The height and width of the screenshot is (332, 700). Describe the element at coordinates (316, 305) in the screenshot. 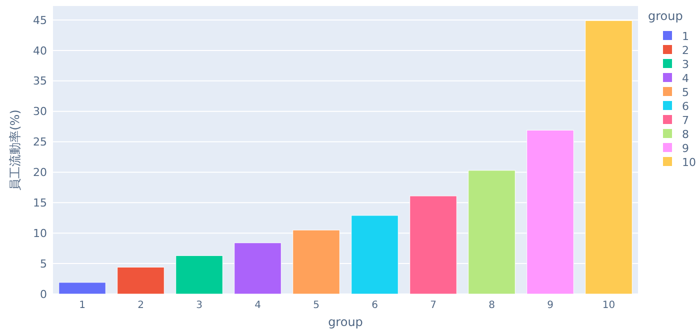

I see `x-tick-label: 5` at that location.